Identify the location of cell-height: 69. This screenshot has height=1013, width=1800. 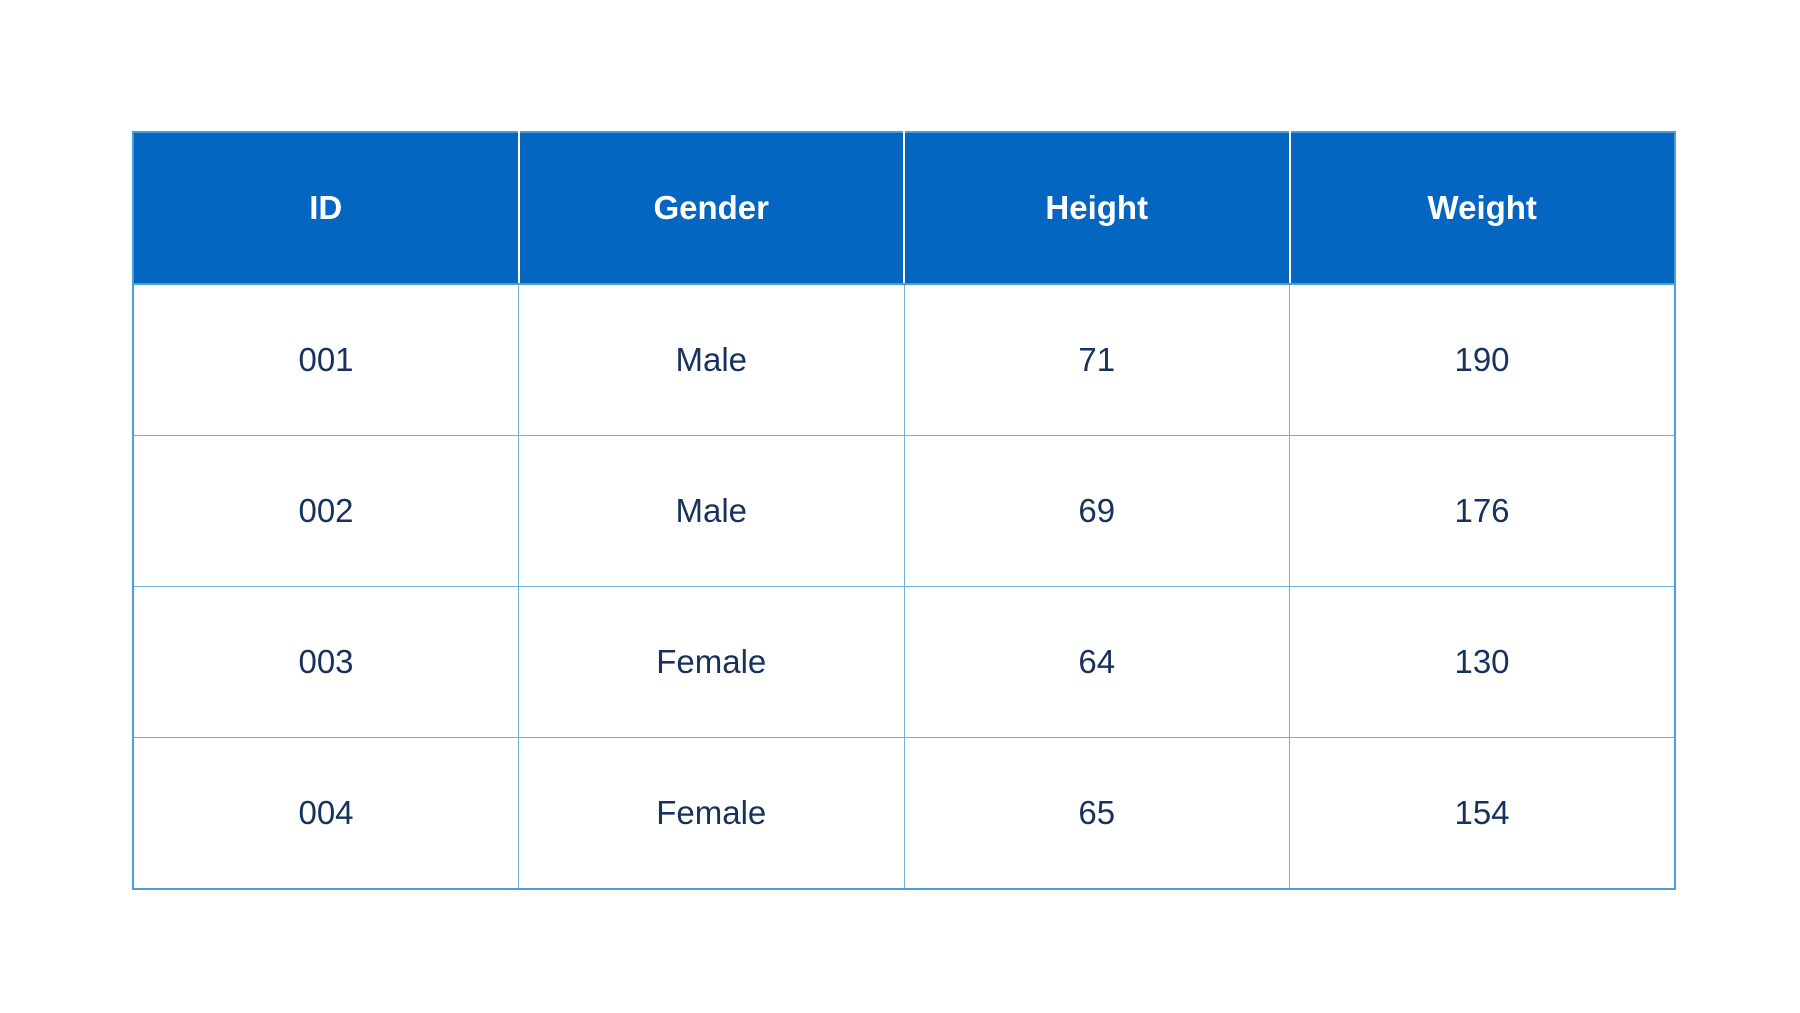
(1096, 511).